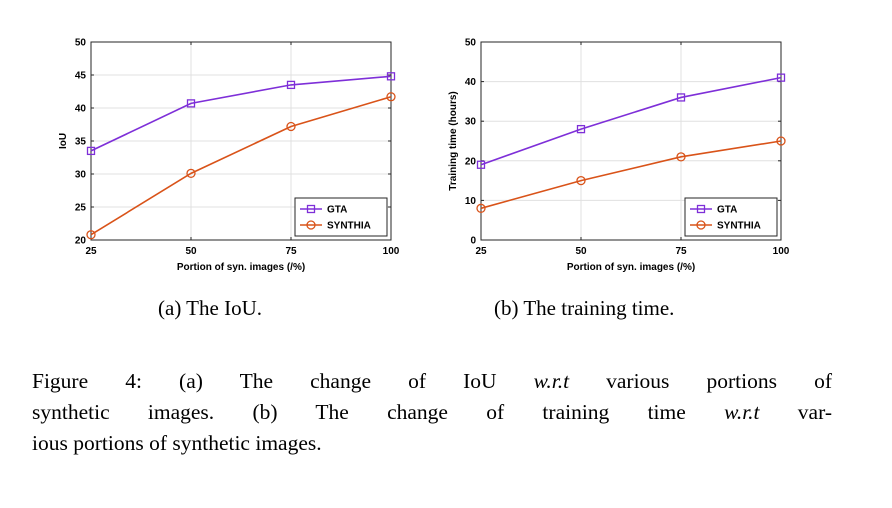 This screenshot has width=892, height=508. What do you see at coordinates (81, 208) in the screenshot?
I see `y-tick-label: 25` at bounding box center [81, 208].